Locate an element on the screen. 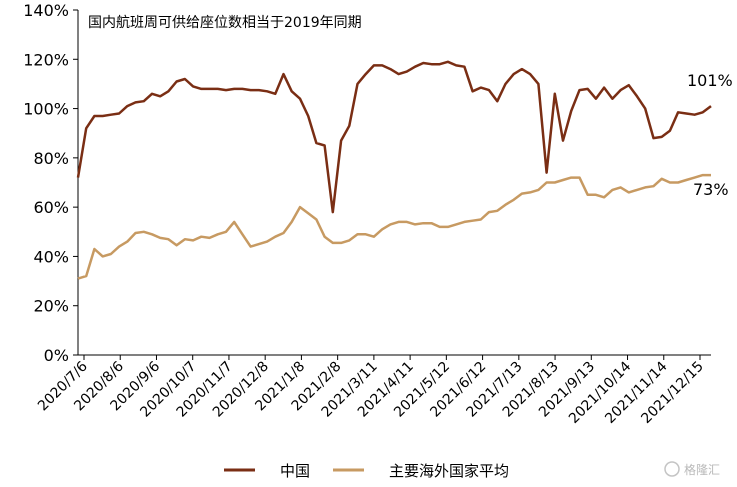  y-tick-label: 0% is located at coordinates (56, 355).